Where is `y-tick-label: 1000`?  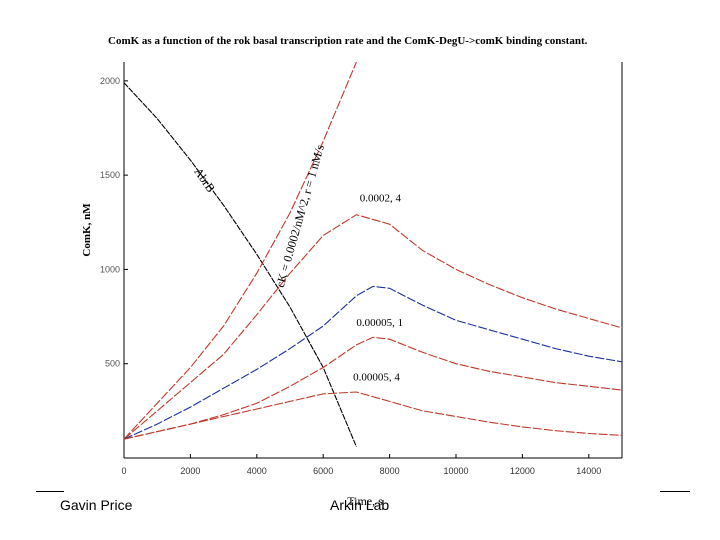
y-tick-label: 1000 is located at coordinates (110, 269).